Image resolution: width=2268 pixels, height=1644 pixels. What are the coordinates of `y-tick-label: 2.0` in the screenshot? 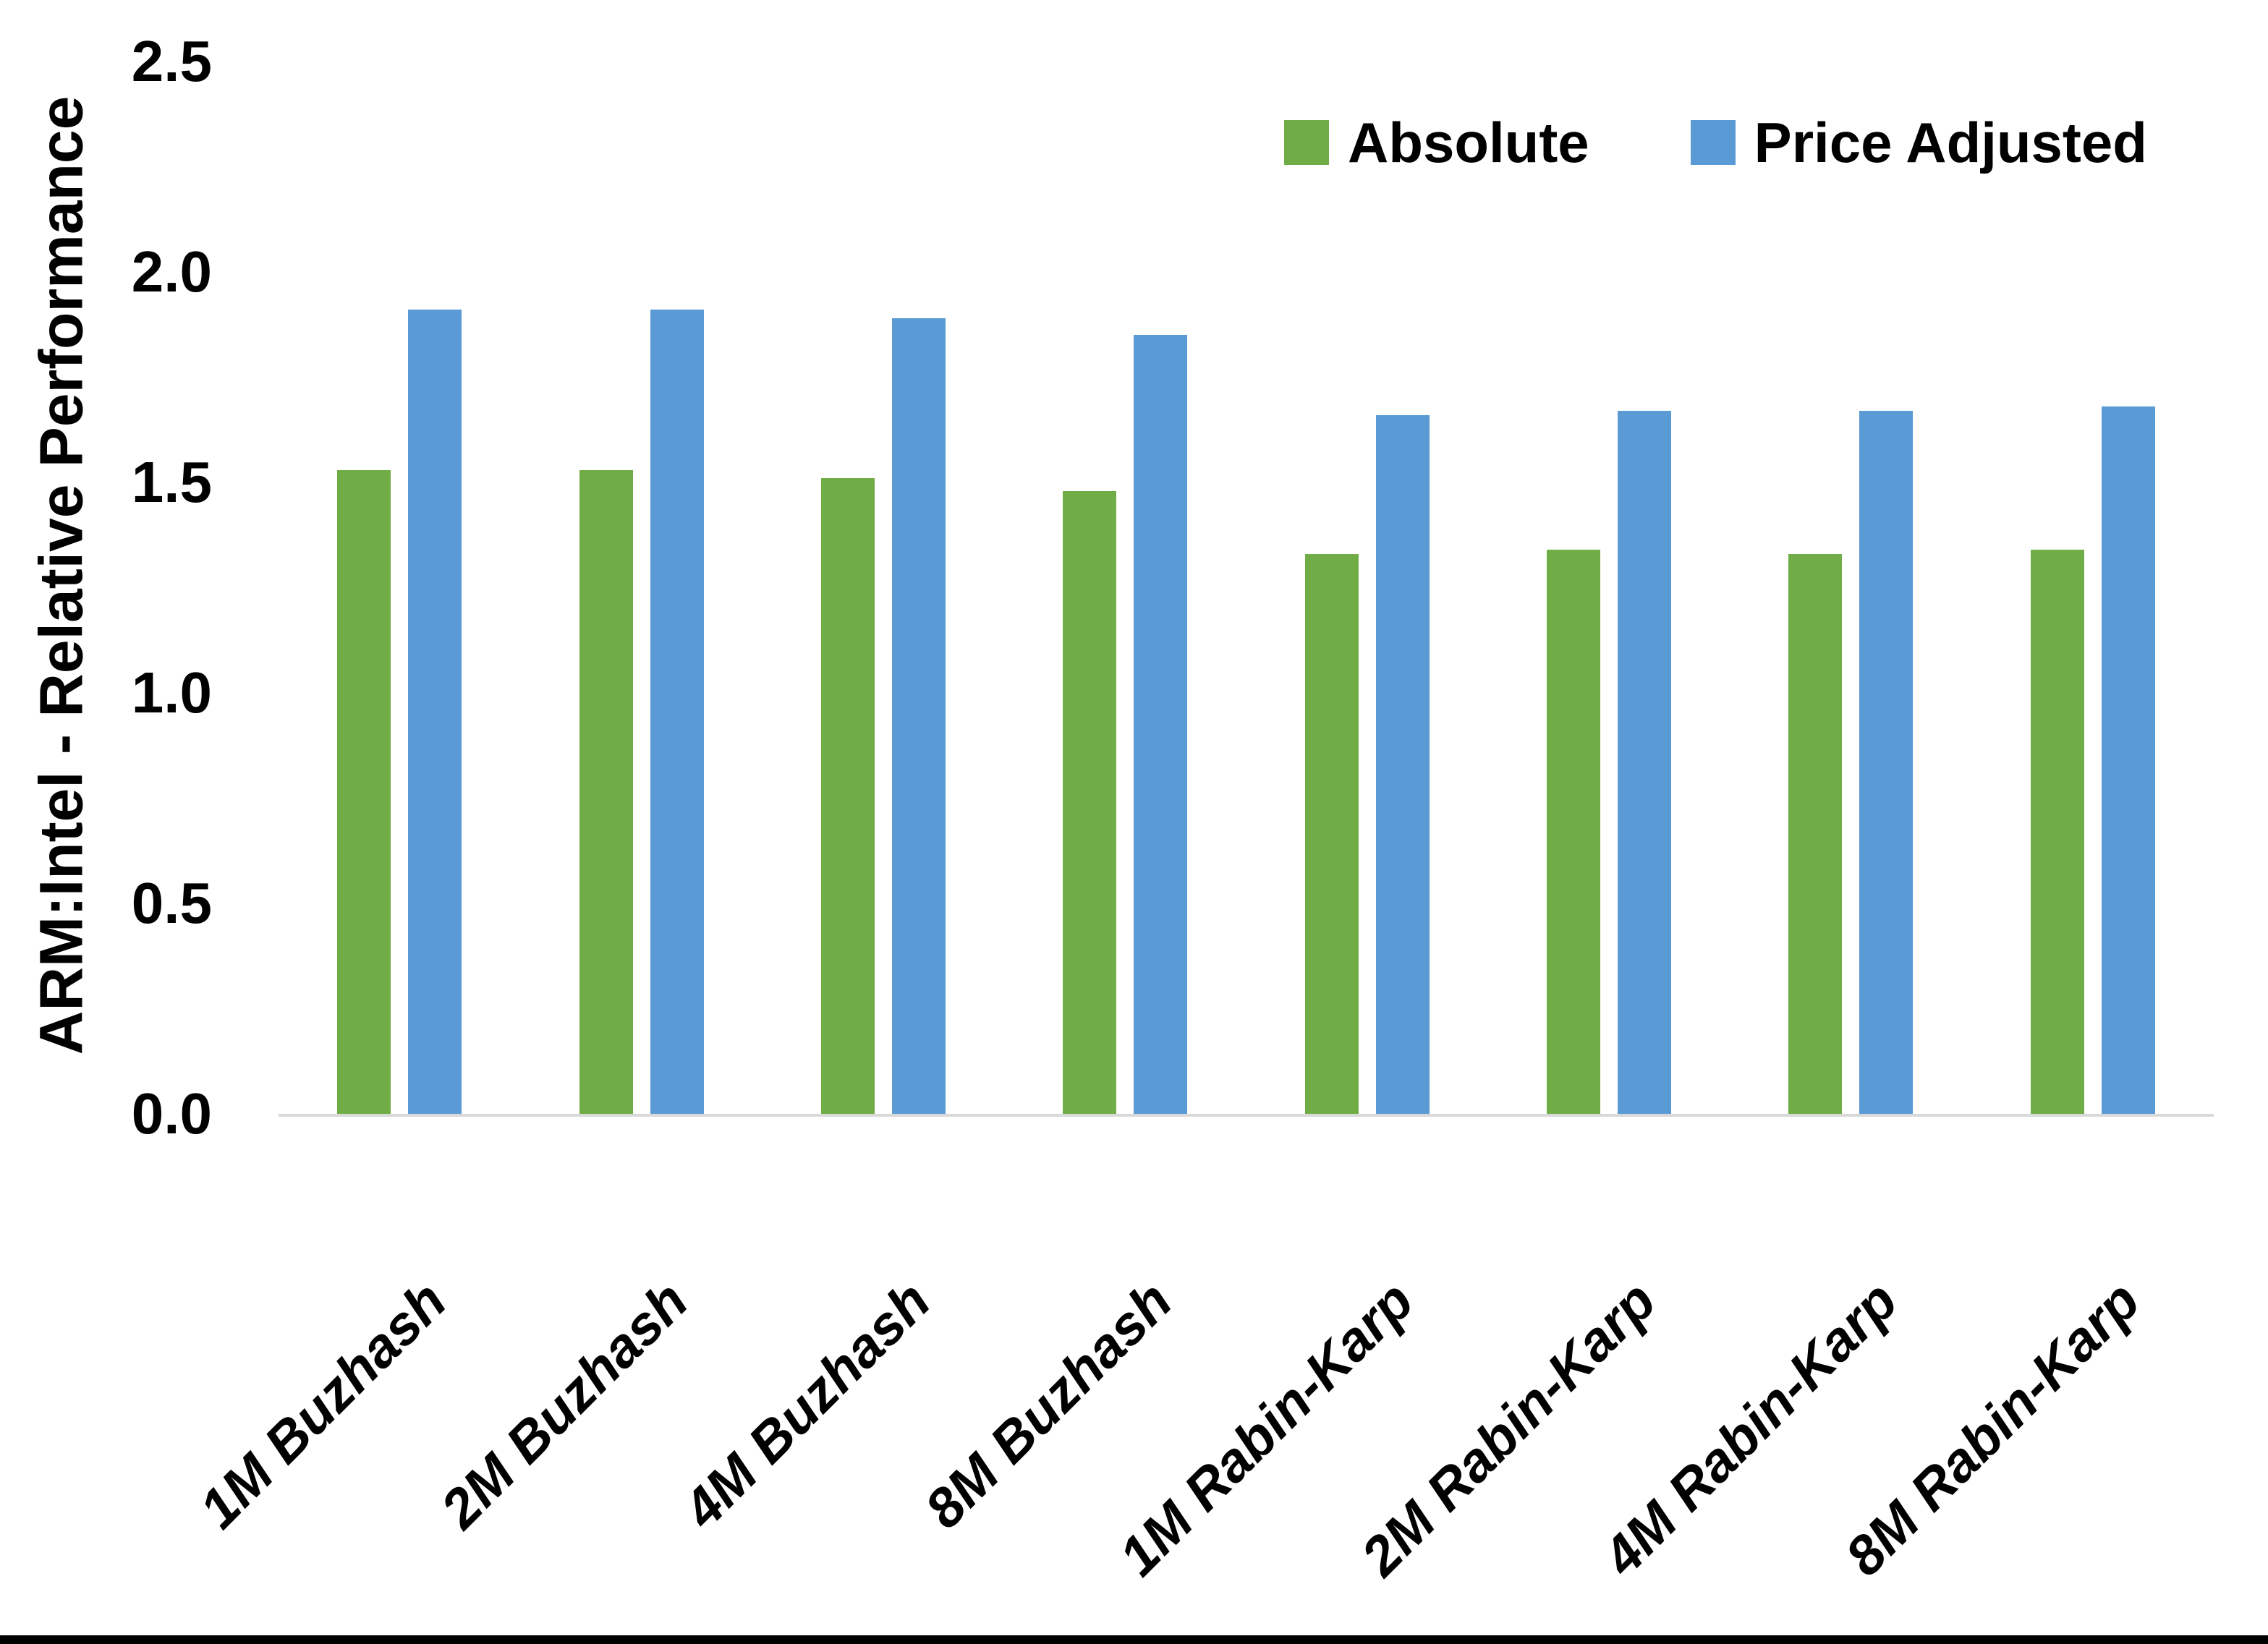 It's located at (171, 271).